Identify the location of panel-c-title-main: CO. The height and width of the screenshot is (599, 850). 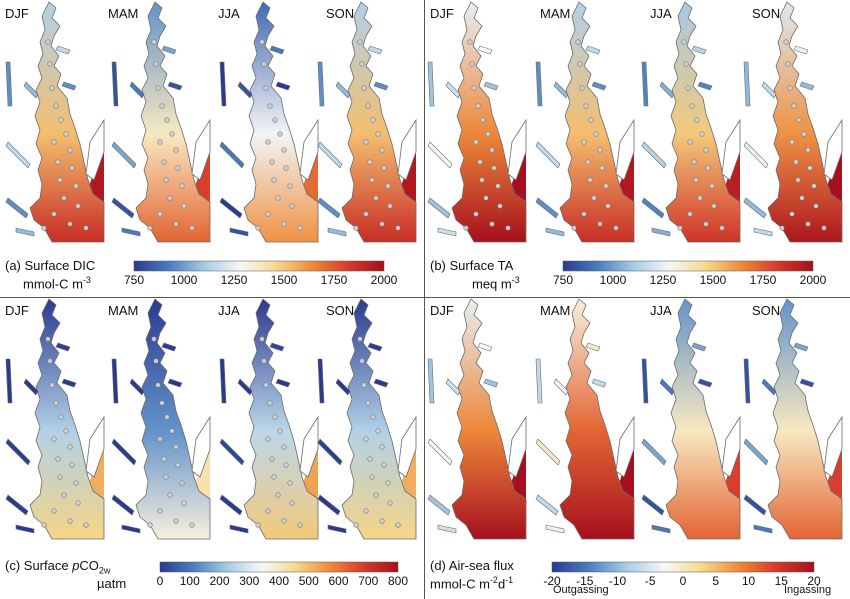
(89, 565).